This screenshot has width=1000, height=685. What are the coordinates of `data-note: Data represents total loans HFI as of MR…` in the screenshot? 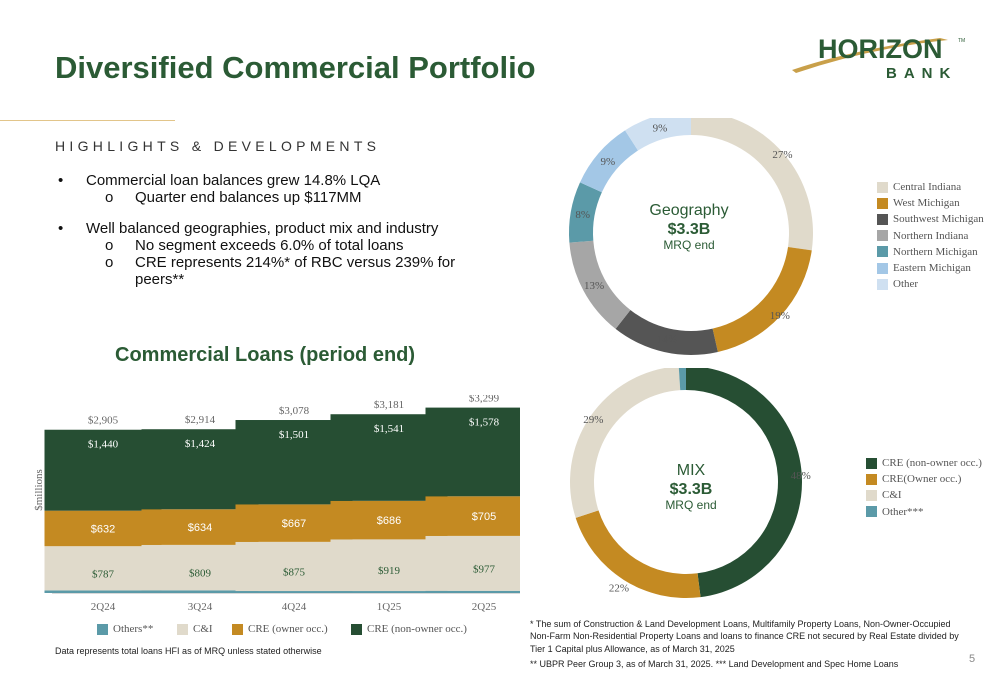 It's located at (188, 651).